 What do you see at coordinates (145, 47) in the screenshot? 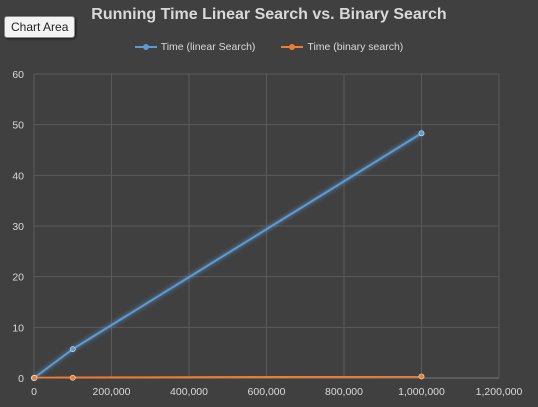
I see `legend-swatch-linear-search` at bounding box center [145, 47].